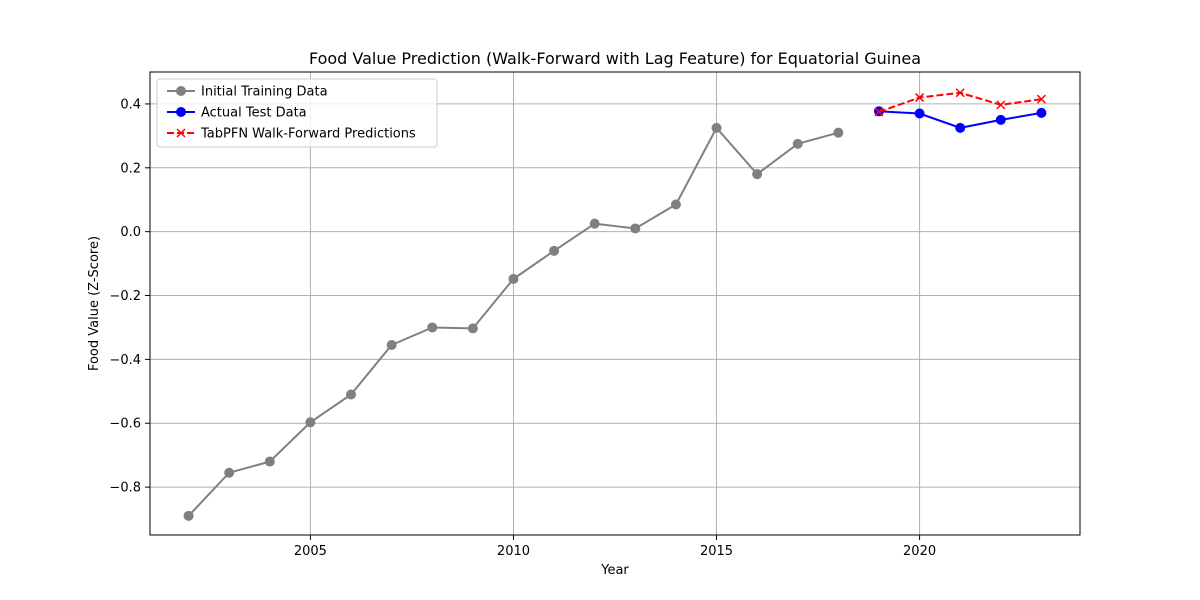 This screenshot has height=600, width=1200. Describe the element at coordinates (125, 296) in the screenshot. I see `y-tick-label: −0.2` at that location.